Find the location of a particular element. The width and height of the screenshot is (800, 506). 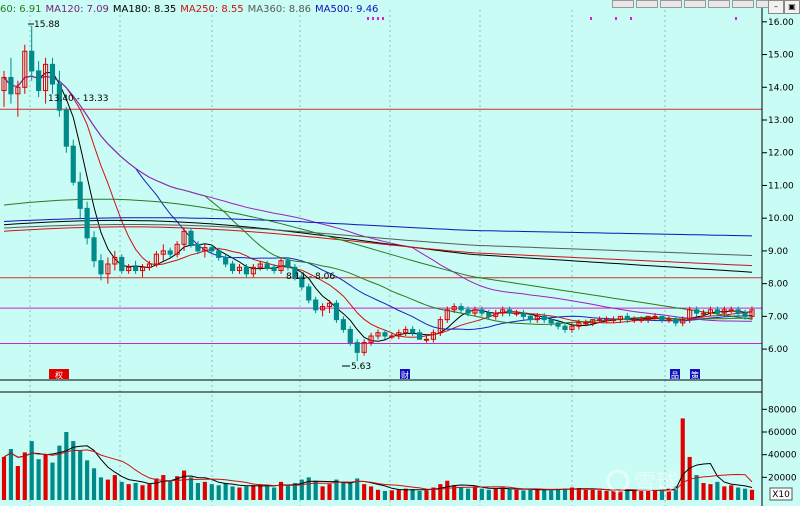

volume-axis: 80000 60000 40000 20000 is located at coordinates (779, 444).